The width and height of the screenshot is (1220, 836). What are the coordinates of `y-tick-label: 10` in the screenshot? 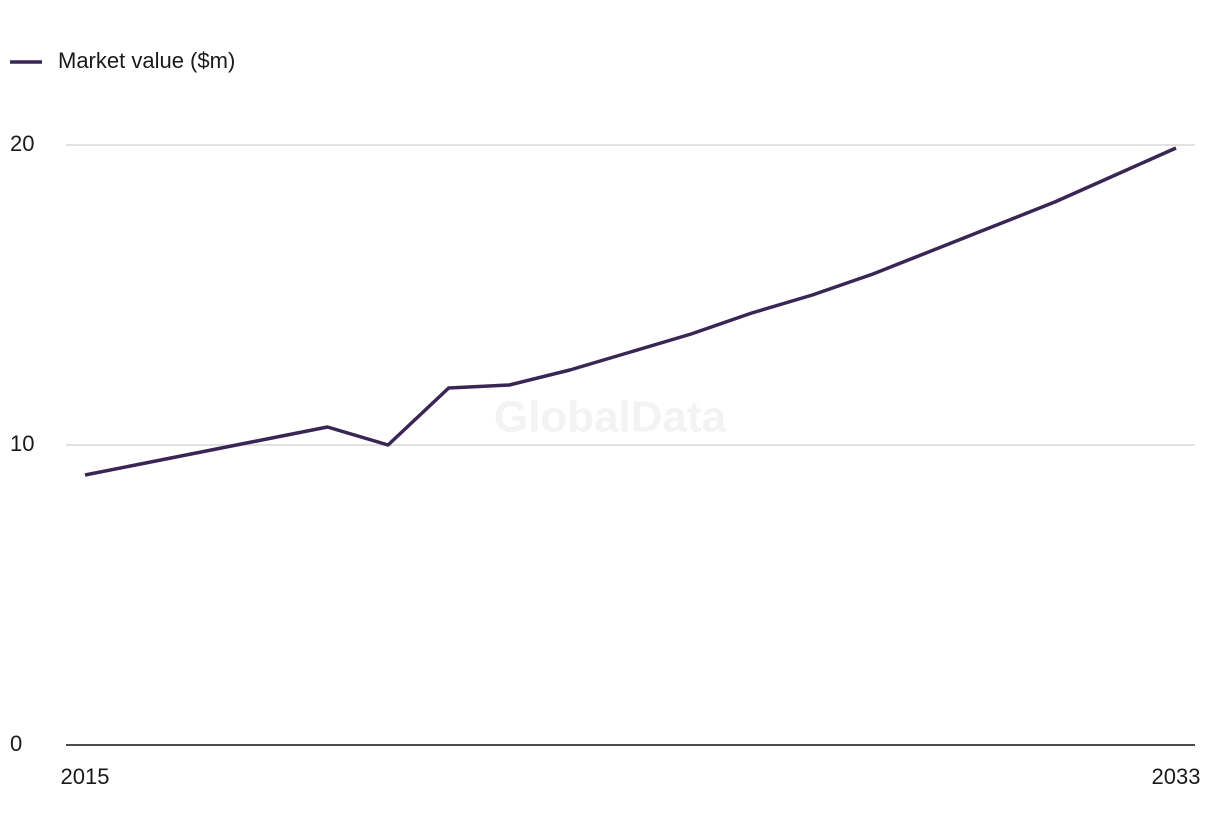 It's located at (22, 443).